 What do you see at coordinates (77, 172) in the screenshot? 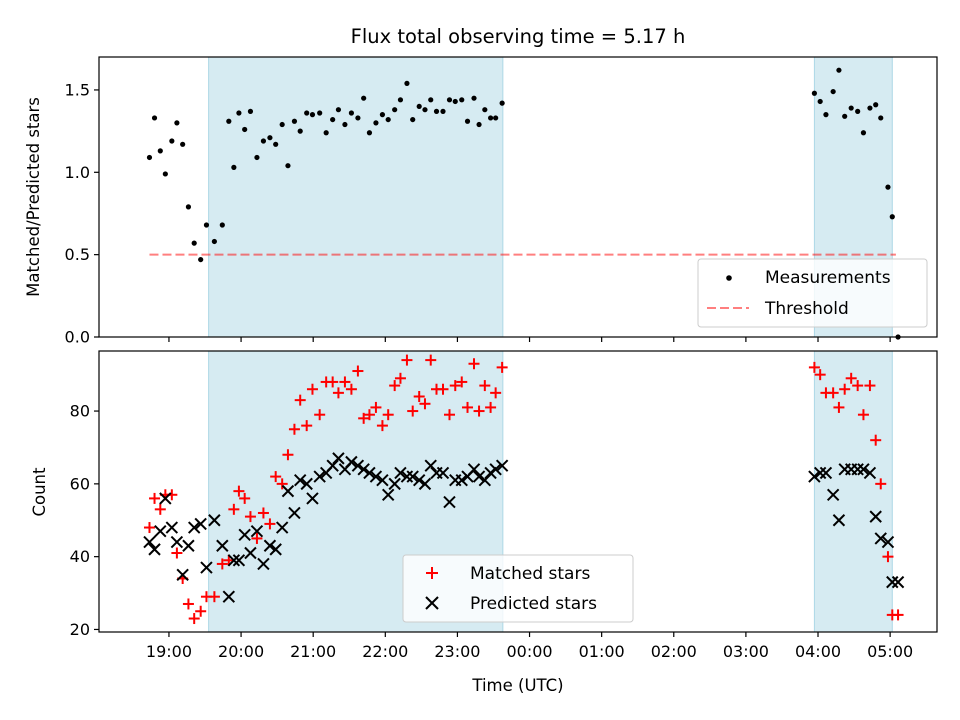
I see `y-tick-label: 1.0` at bounding box center [77, 172].